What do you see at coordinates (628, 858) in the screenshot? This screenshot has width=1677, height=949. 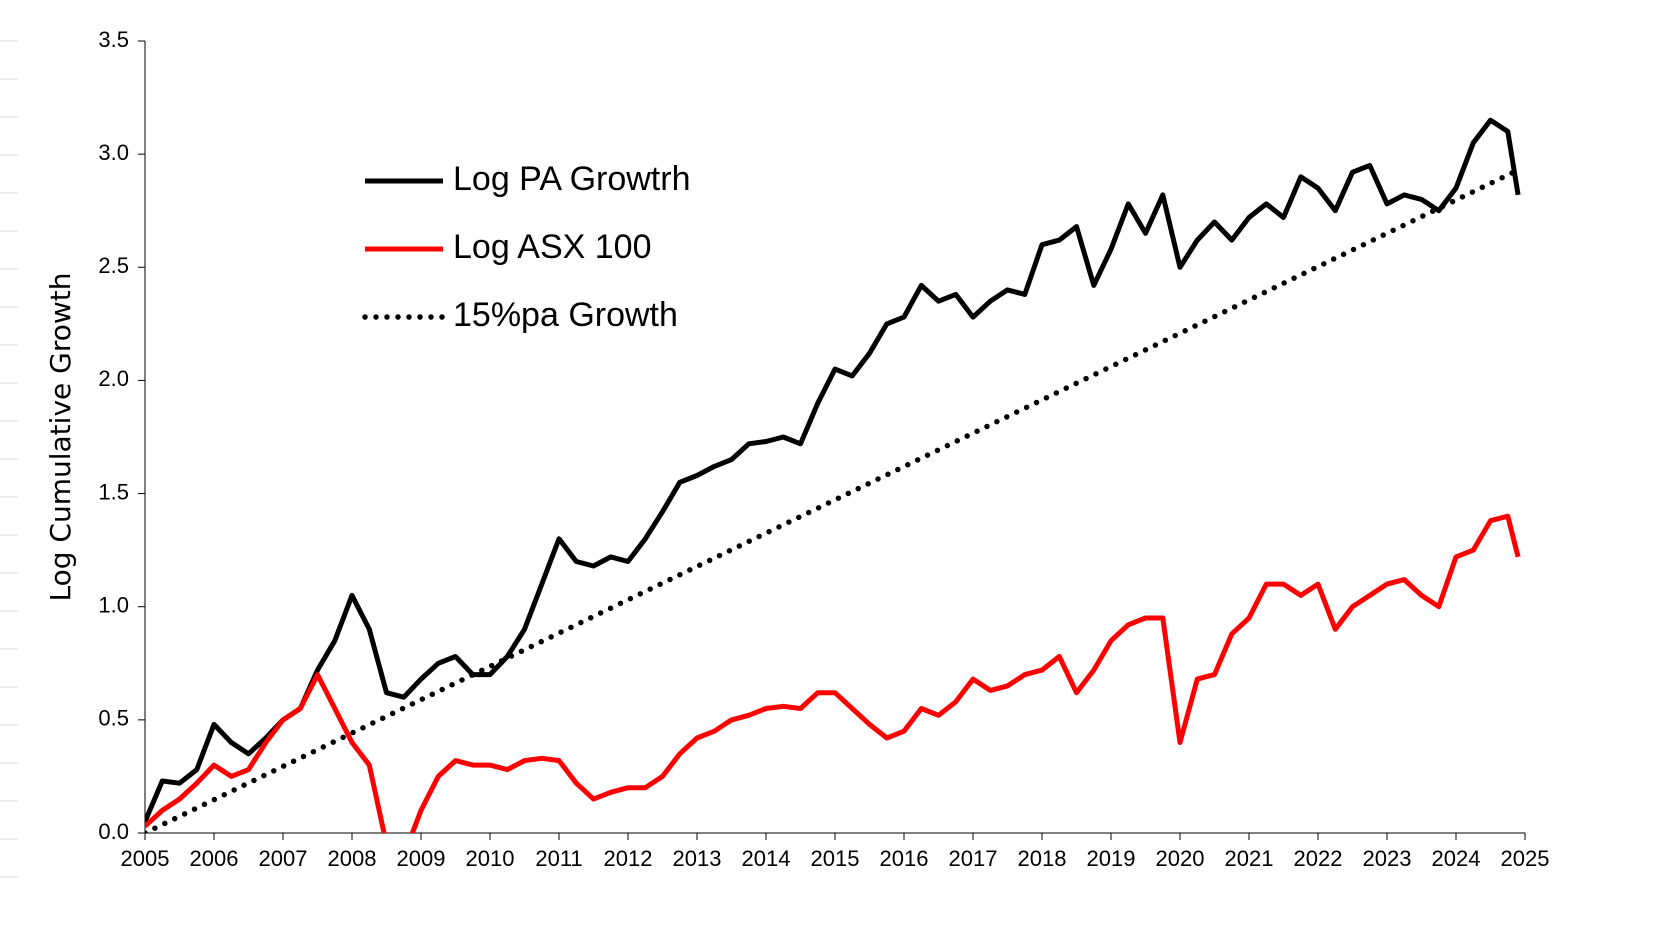 I see `x-tick-label: 2012` at bounding box center [628, 858].